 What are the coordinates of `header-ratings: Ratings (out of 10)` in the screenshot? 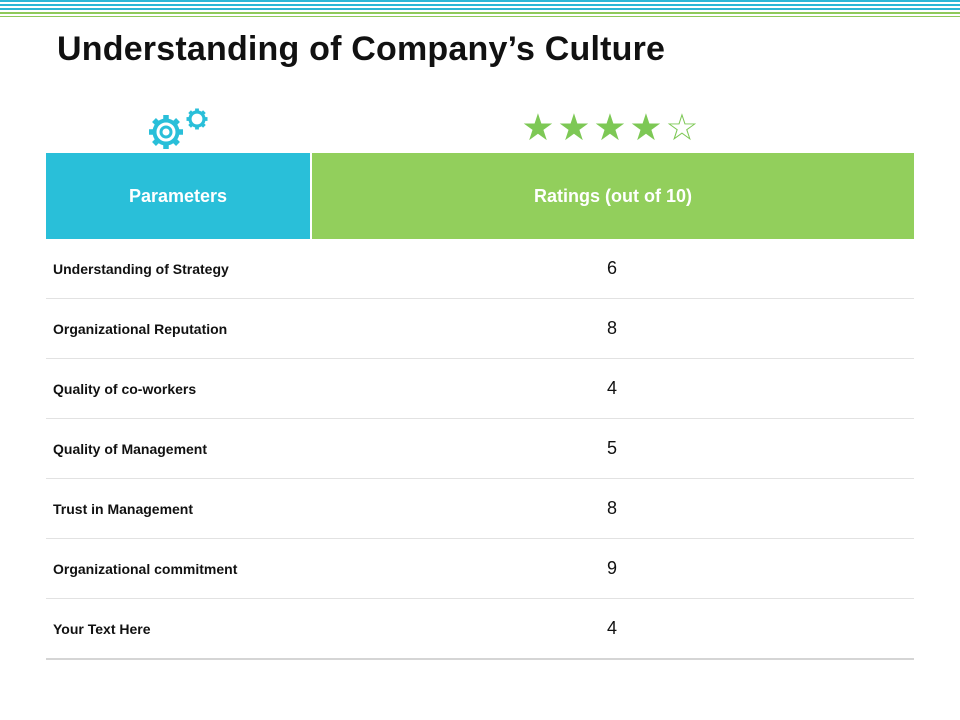 It's located at (612, 196).